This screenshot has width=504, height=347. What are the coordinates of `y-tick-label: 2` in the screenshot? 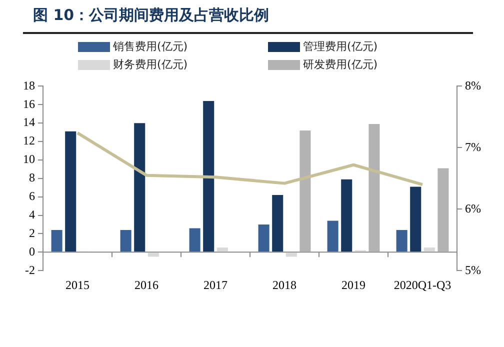 It's located at (32, 233).